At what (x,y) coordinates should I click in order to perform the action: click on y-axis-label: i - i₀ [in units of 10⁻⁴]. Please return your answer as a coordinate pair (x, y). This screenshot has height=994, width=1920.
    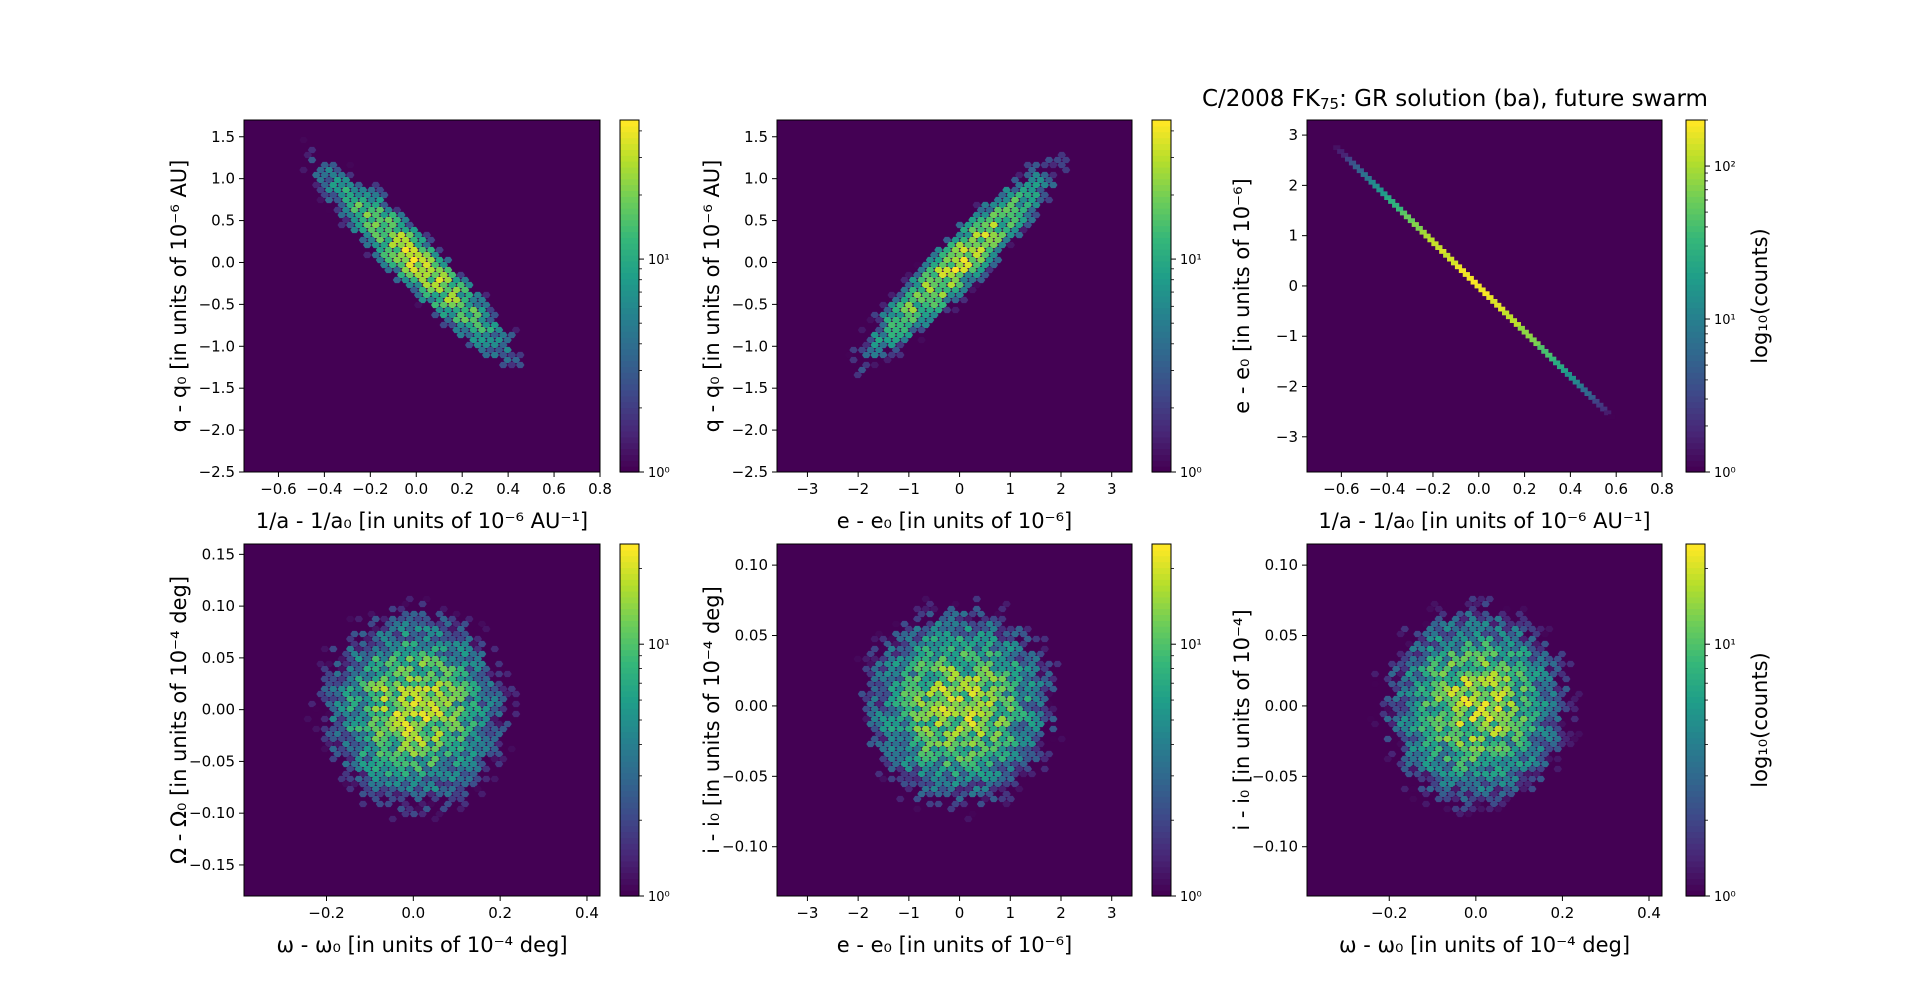
    Looking at the image, I should click on (1242, 719).